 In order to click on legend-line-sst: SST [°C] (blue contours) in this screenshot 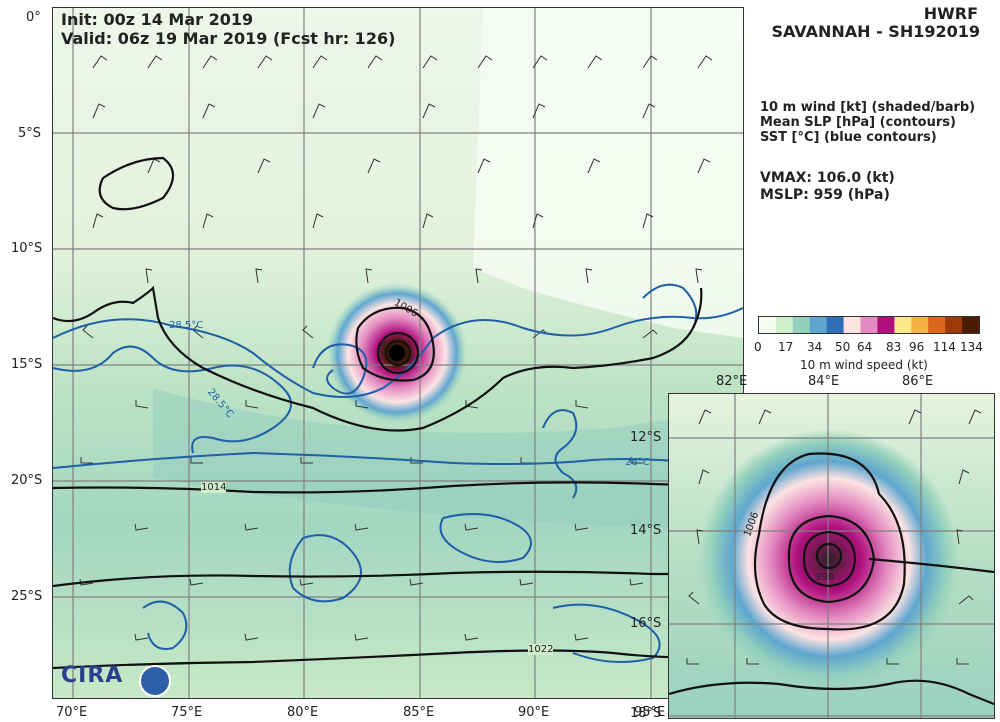, I will do `click(848, 137)`.